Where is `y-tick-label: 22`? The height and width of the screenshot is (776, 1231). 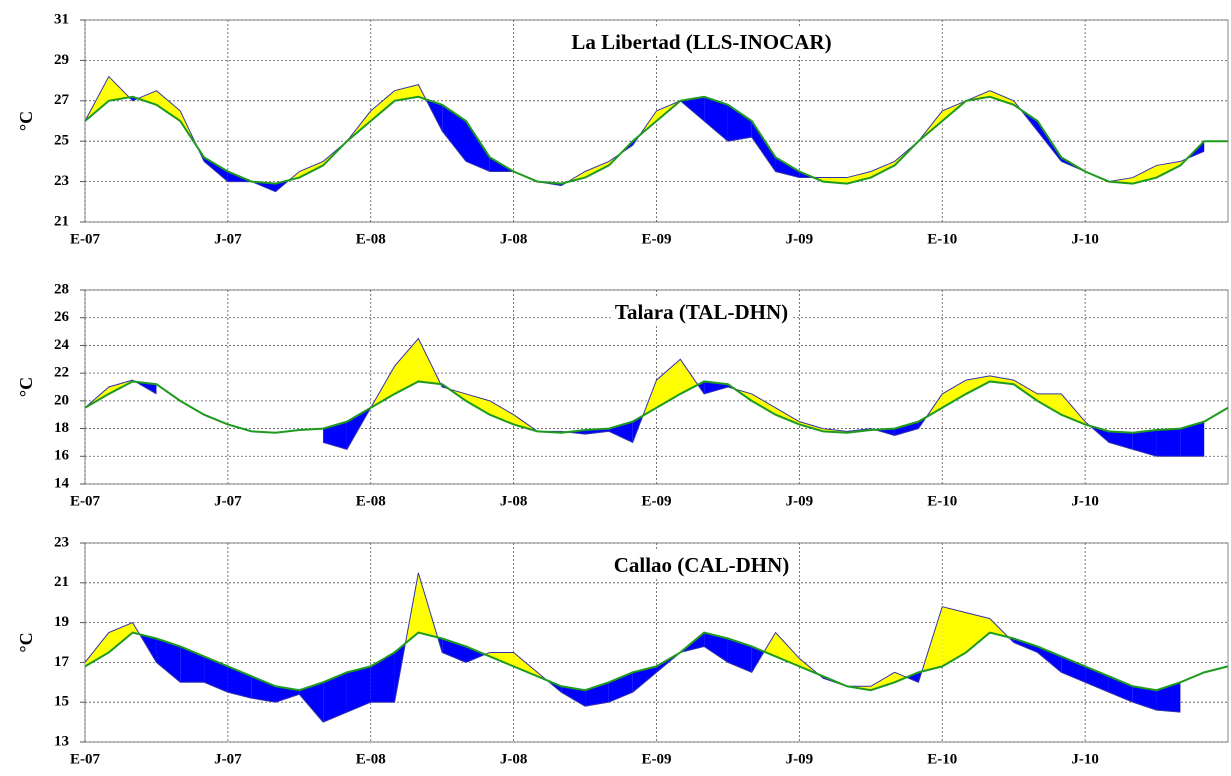 y-tick-label: 22 is located at coordinates (61, 373).